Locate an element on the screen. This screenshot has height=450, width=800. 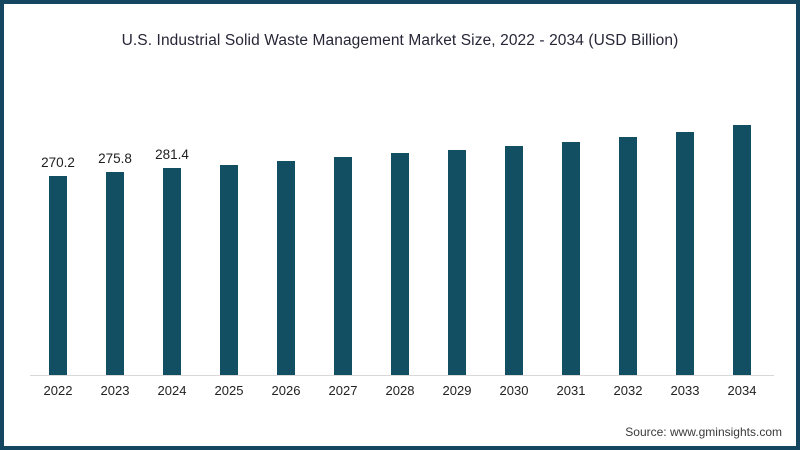
bar-2027 is located at coordinates (343, 265).